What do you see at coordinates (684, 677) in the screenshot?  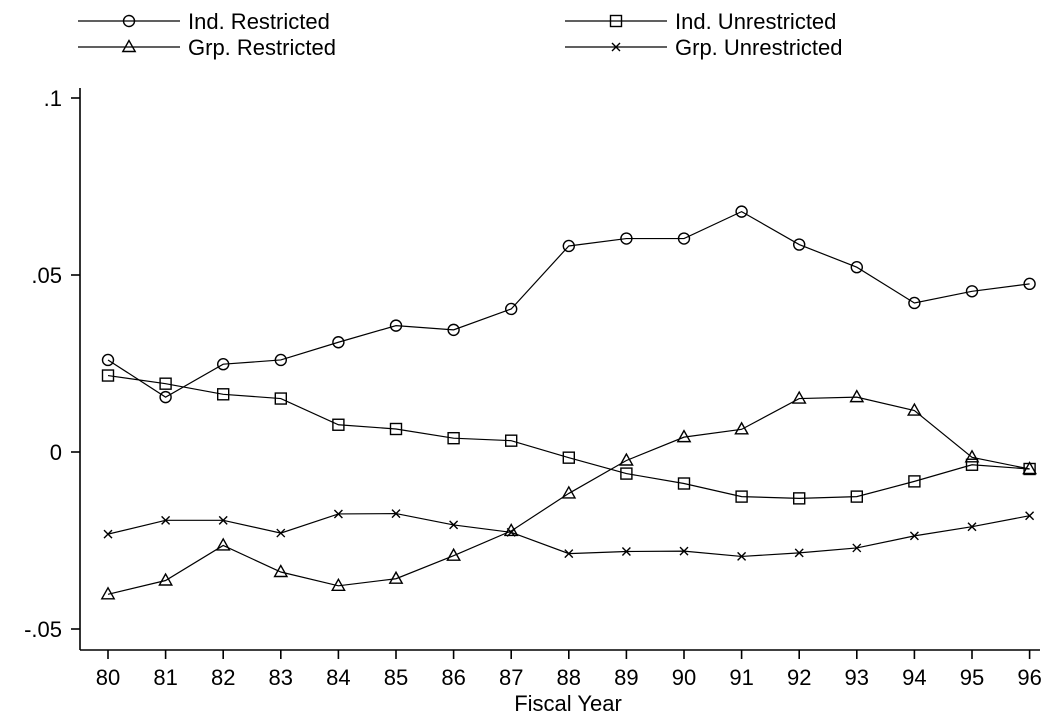 I see `x-tick-label: 90` at bounding box center [684, 677].